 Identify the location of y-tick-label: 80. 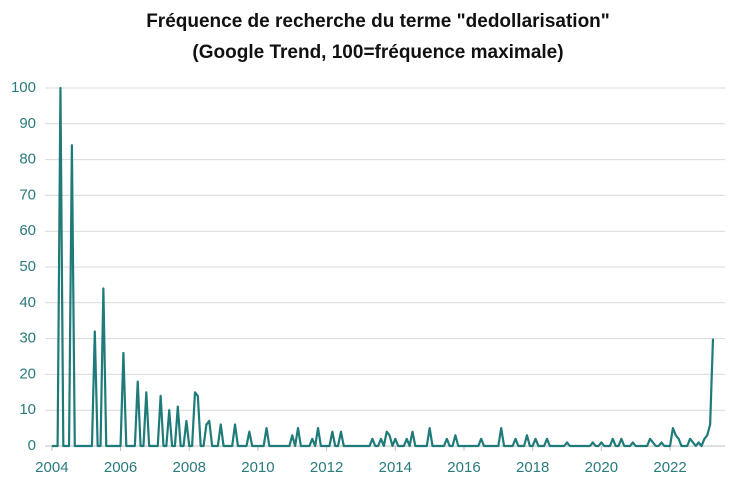
(27, 159).